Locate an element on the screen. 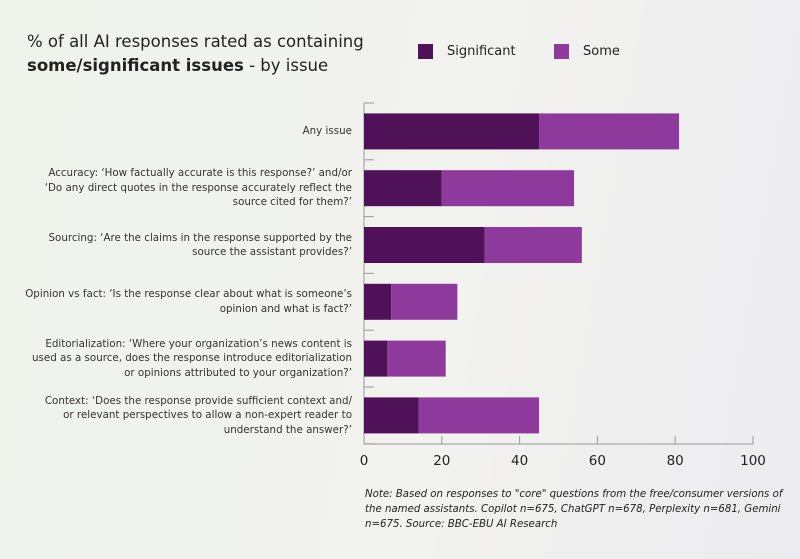 This screenshot has width=800, height=559. legend-label-significant: Significant is located at coordinates (481, 51).